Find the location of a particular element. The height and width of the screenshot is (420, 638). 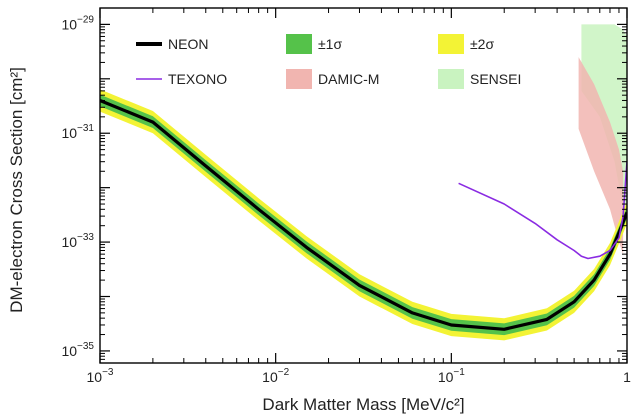

y-tick-label: 10−29 is located at coordinates (77, 23).